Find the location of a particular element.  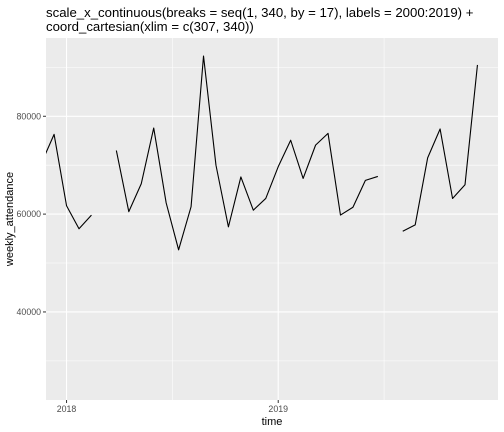

y-axis: 40000 60000 80000 is located at coordinates (31, 214).